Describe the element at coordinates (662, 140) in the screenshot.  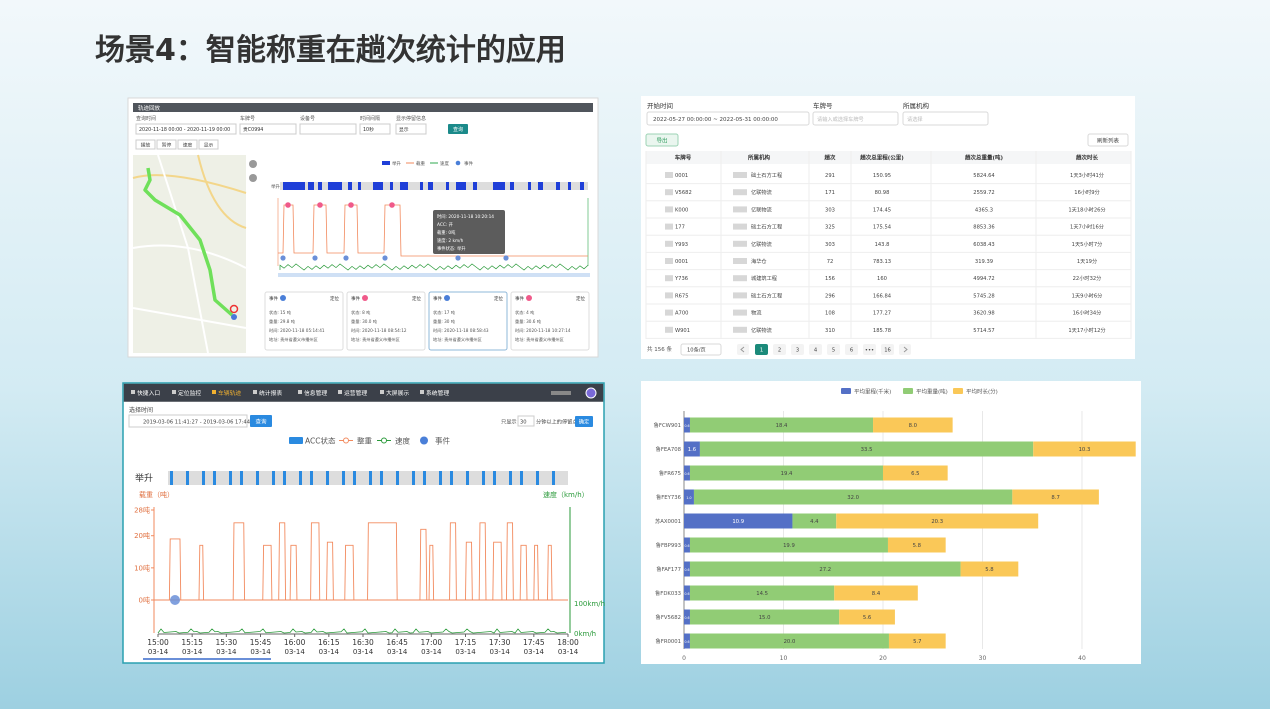
I see `export-button` at that location.